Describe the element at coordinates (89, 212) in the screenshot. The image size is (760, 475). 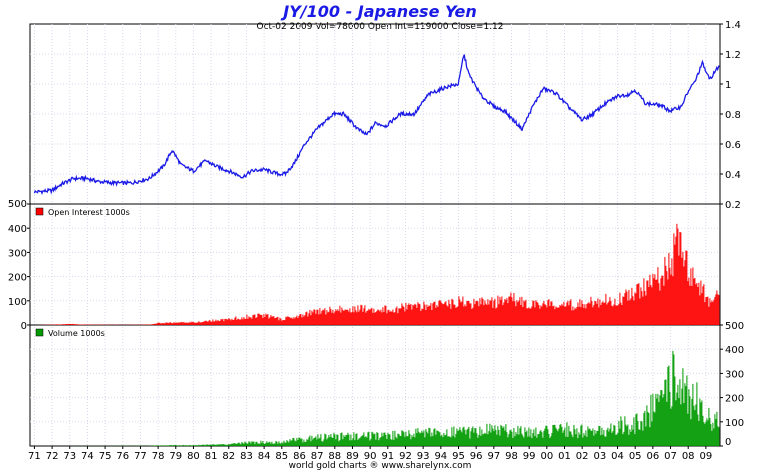
I see `open-interest-legend-label: Open Interest 1000s` at that location.